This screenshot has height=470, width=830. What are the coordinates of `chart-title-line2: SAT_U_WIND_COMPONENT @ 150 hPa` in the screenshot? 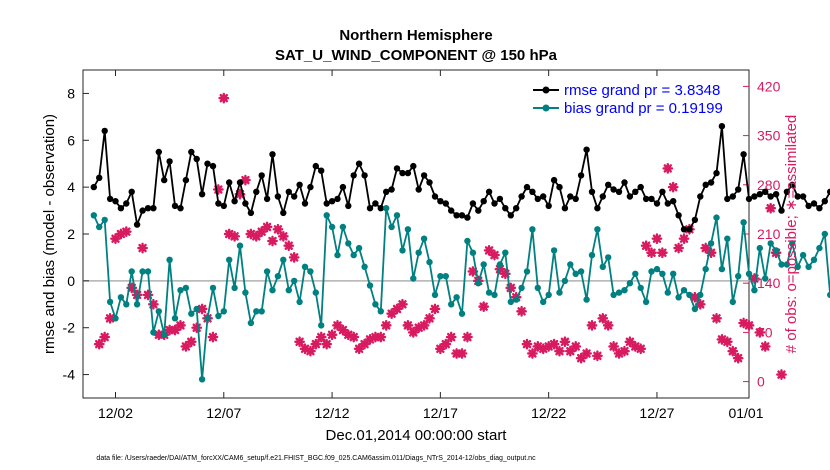 It's located at (416, 55).